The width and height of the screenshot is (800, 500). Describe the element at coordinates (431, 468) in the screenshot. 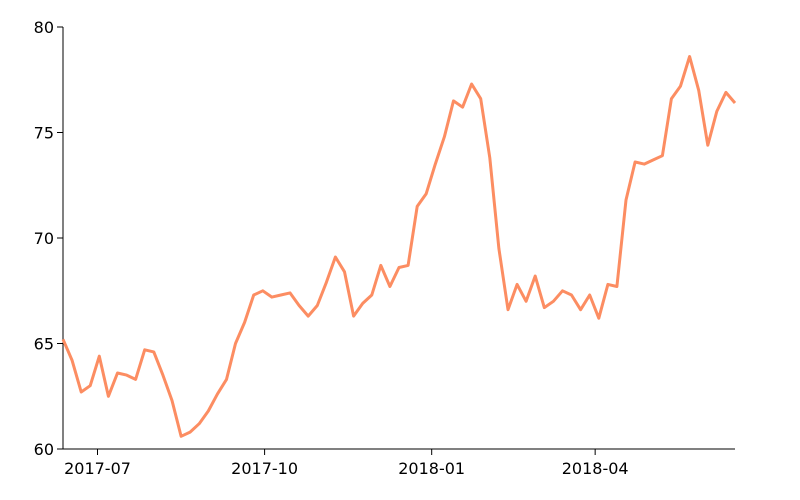

I see `x-tick-label: 2018-01` at that location.